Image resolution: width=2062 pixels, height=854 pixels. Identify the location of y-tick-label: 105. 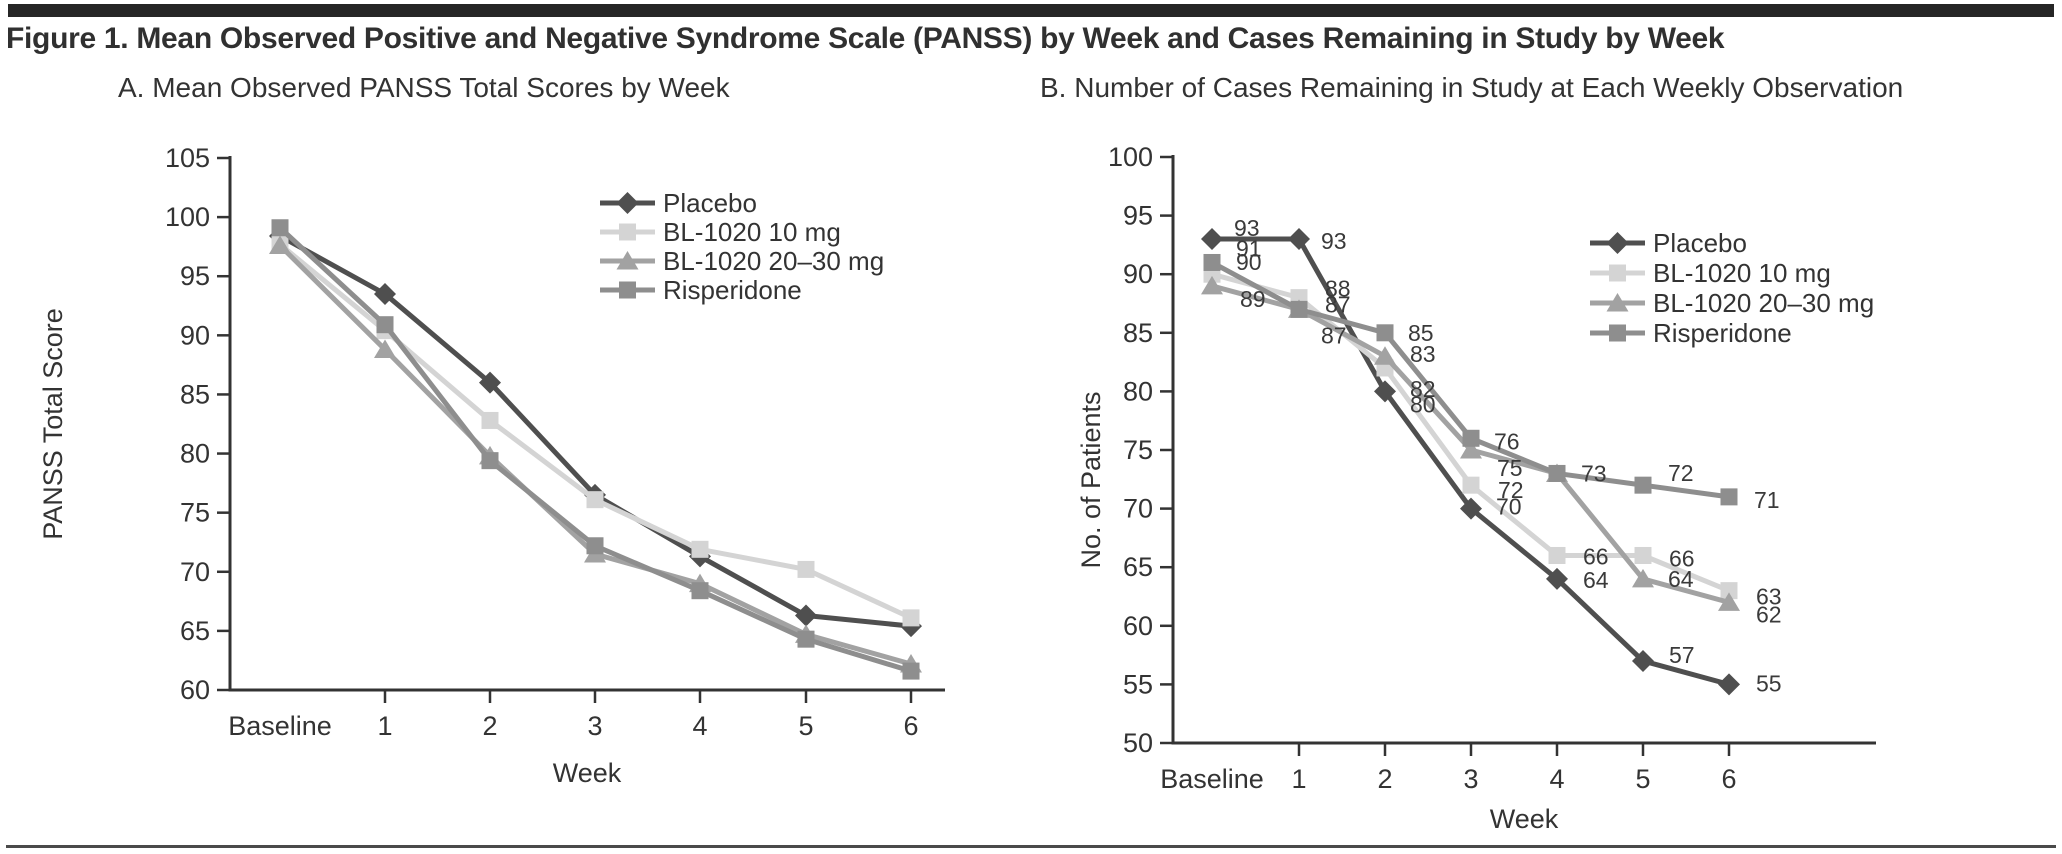
(187, 158).